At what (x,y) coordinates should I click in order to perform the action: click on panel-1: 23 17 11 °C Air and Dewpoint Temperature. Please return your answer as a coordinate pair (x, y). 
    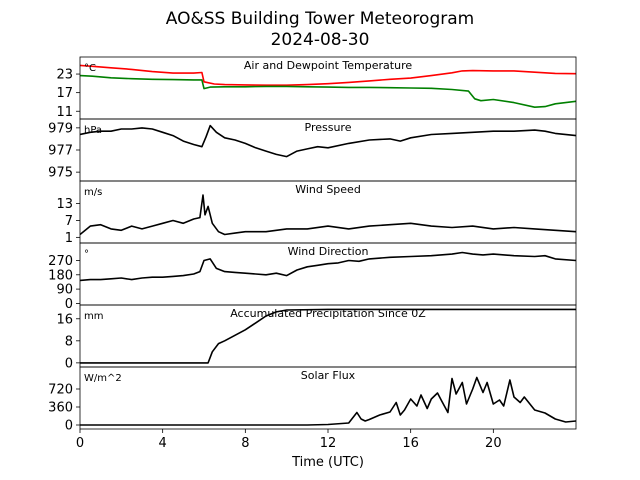
    Looking at the image, I should click on (316, 88).